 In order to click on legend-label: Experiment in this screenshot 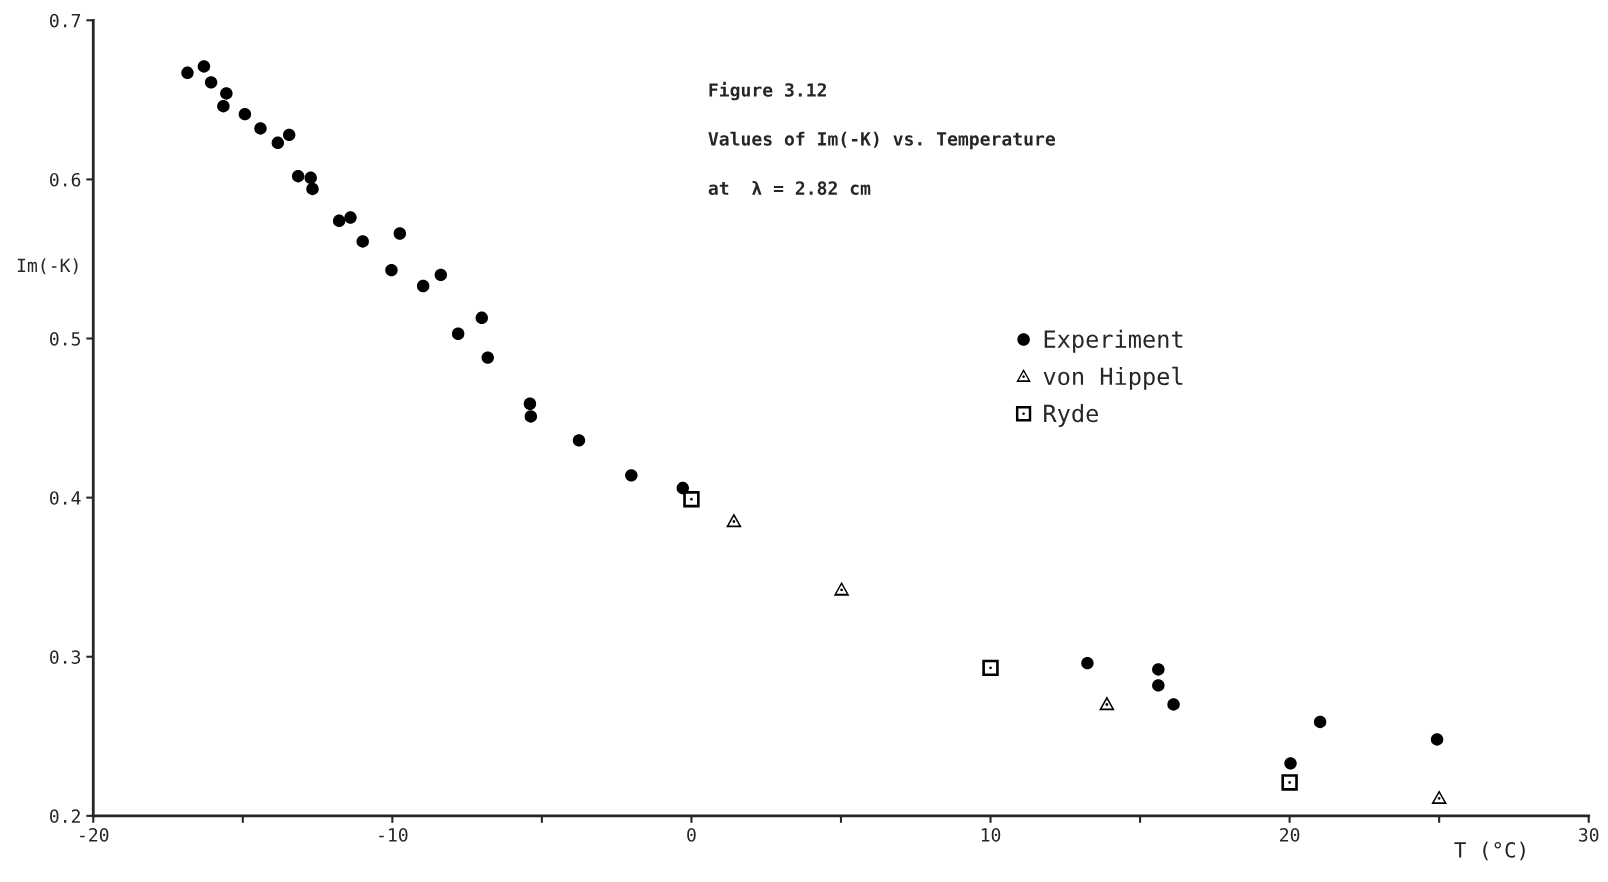, I will do `click(1113, 341)`.